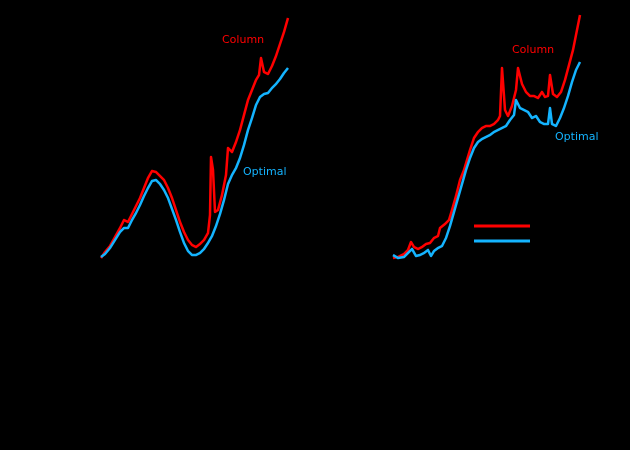 This screenshot has width=630, height=450. Describe the element at coordinates (487, 160) in the screenshot. I see `right-optimal-series-line` at that location.